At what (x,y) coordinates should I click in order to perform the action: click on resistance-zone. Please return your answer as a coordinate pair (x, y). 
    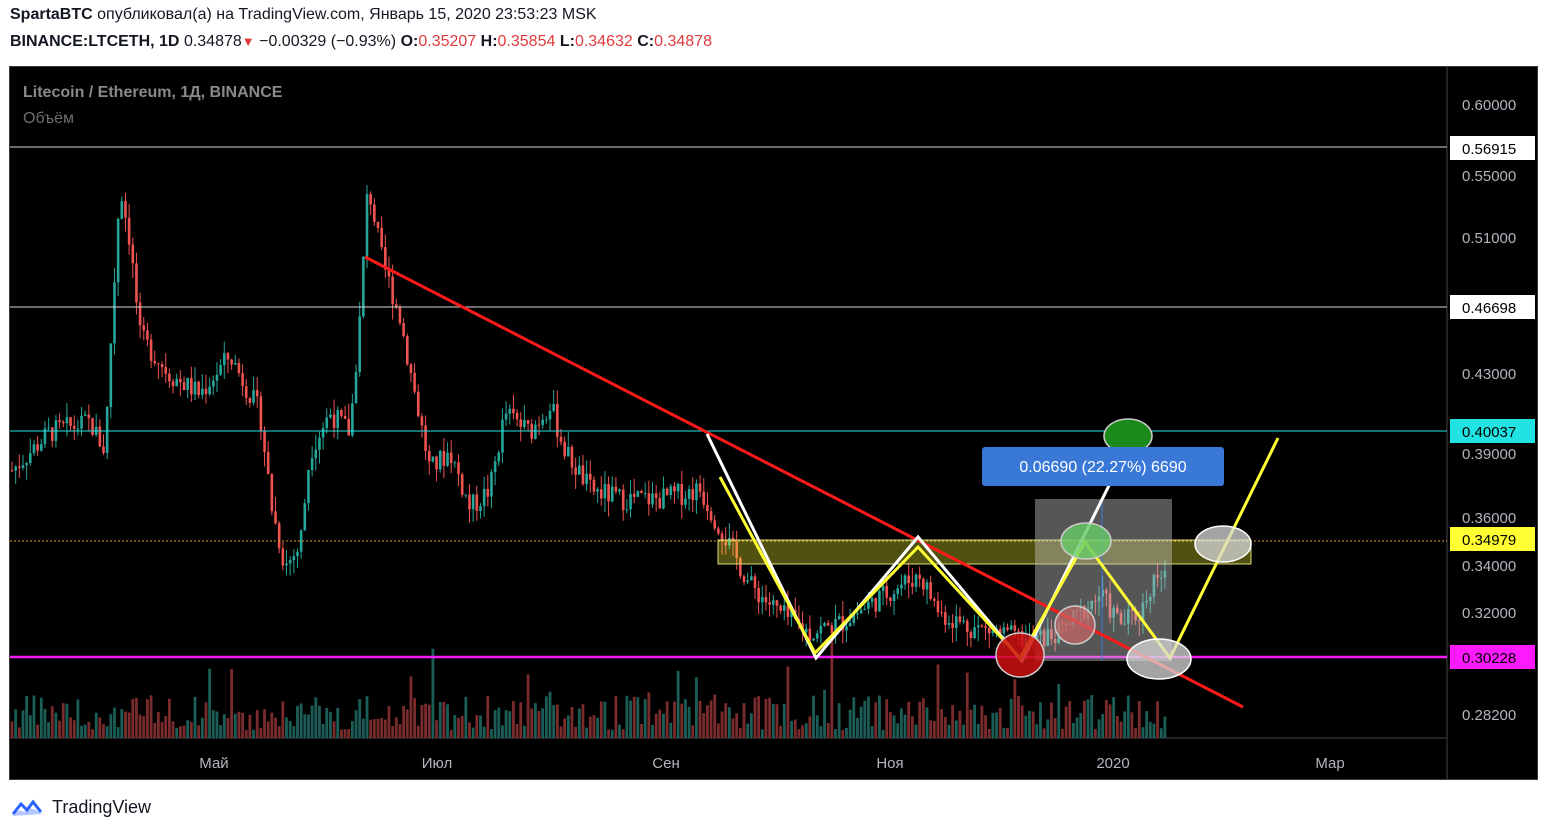
    Looking at the image, I should click on (984, 552).